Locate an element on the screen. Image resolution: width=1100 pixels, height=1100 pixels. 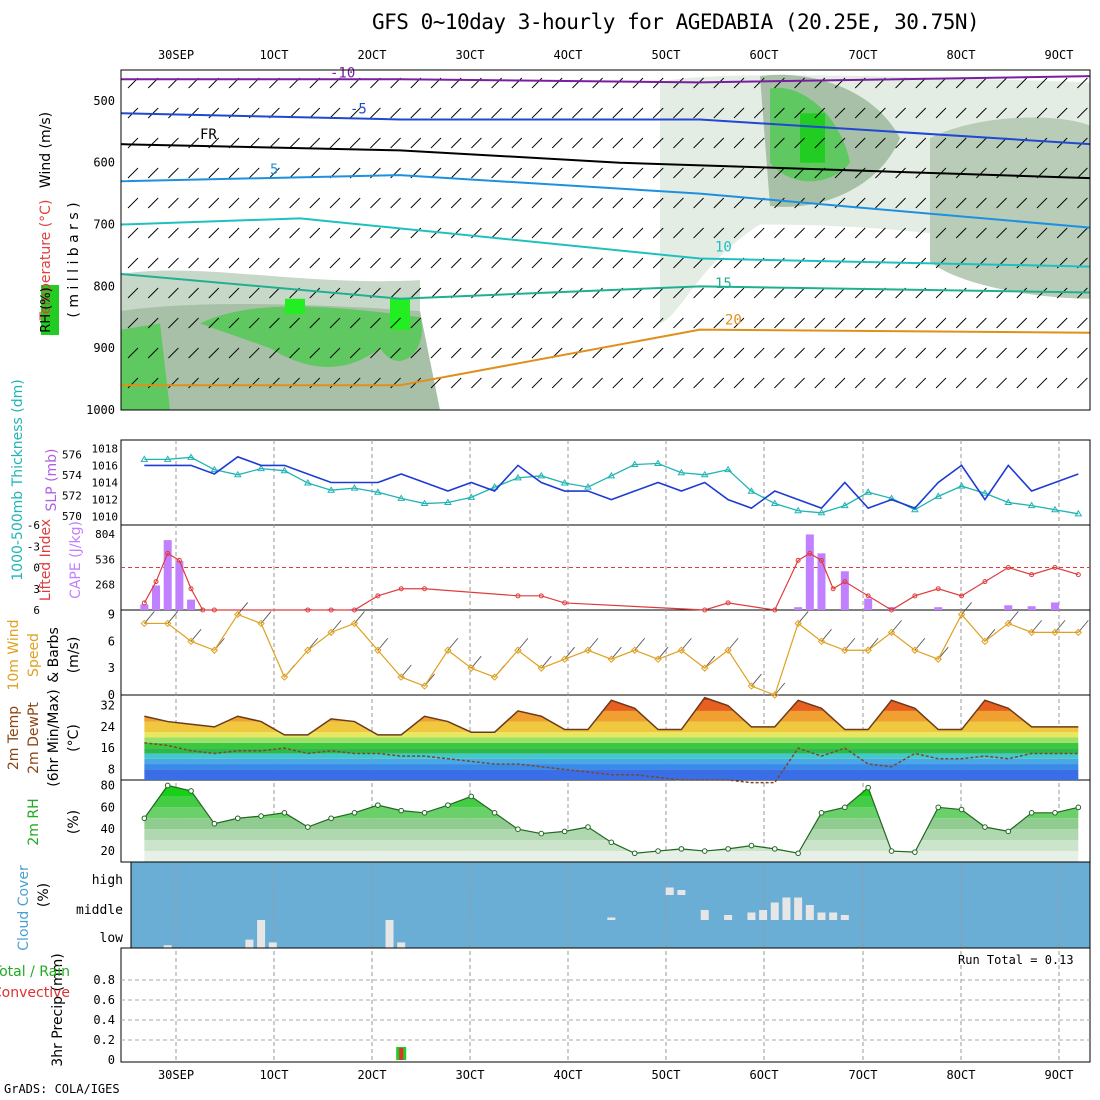
bottom-date-label: 9OCT is located at coordinates (1059, 1075).